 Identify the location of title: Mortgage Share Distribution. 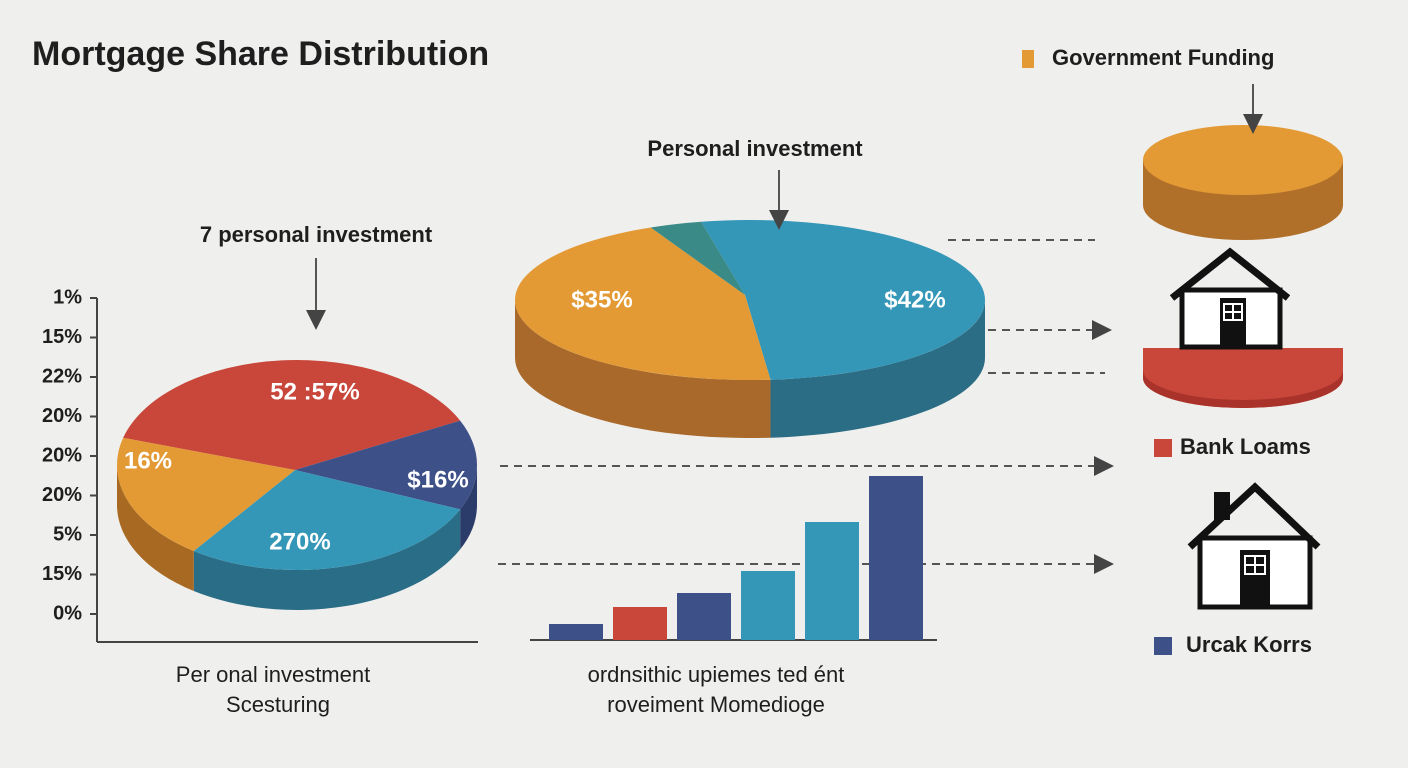
(260, 54).